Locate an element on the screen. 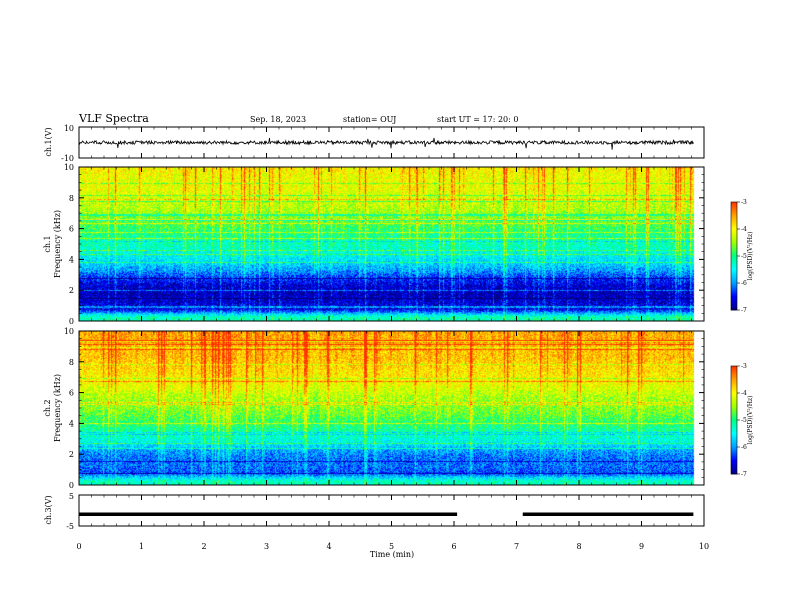 Image resolution: width=792 pixels, height=612 pixels. ch1-spec-ytick-label-0: 0 is located at coordinates (71, 321).